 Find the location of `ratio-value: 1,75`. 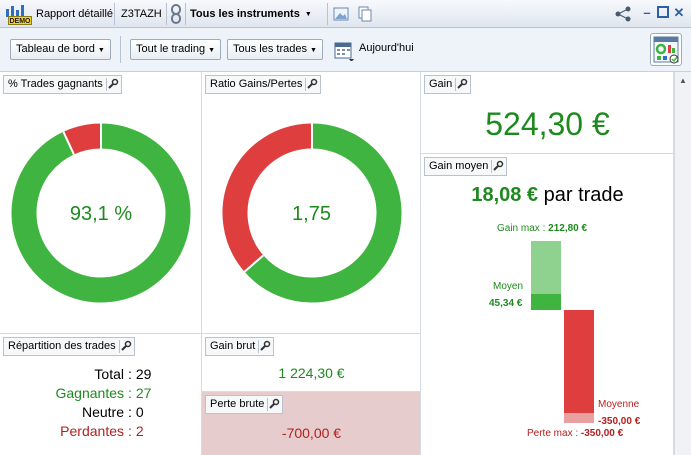

ratio-value: 1,75 is located at coordinates (311, 214).